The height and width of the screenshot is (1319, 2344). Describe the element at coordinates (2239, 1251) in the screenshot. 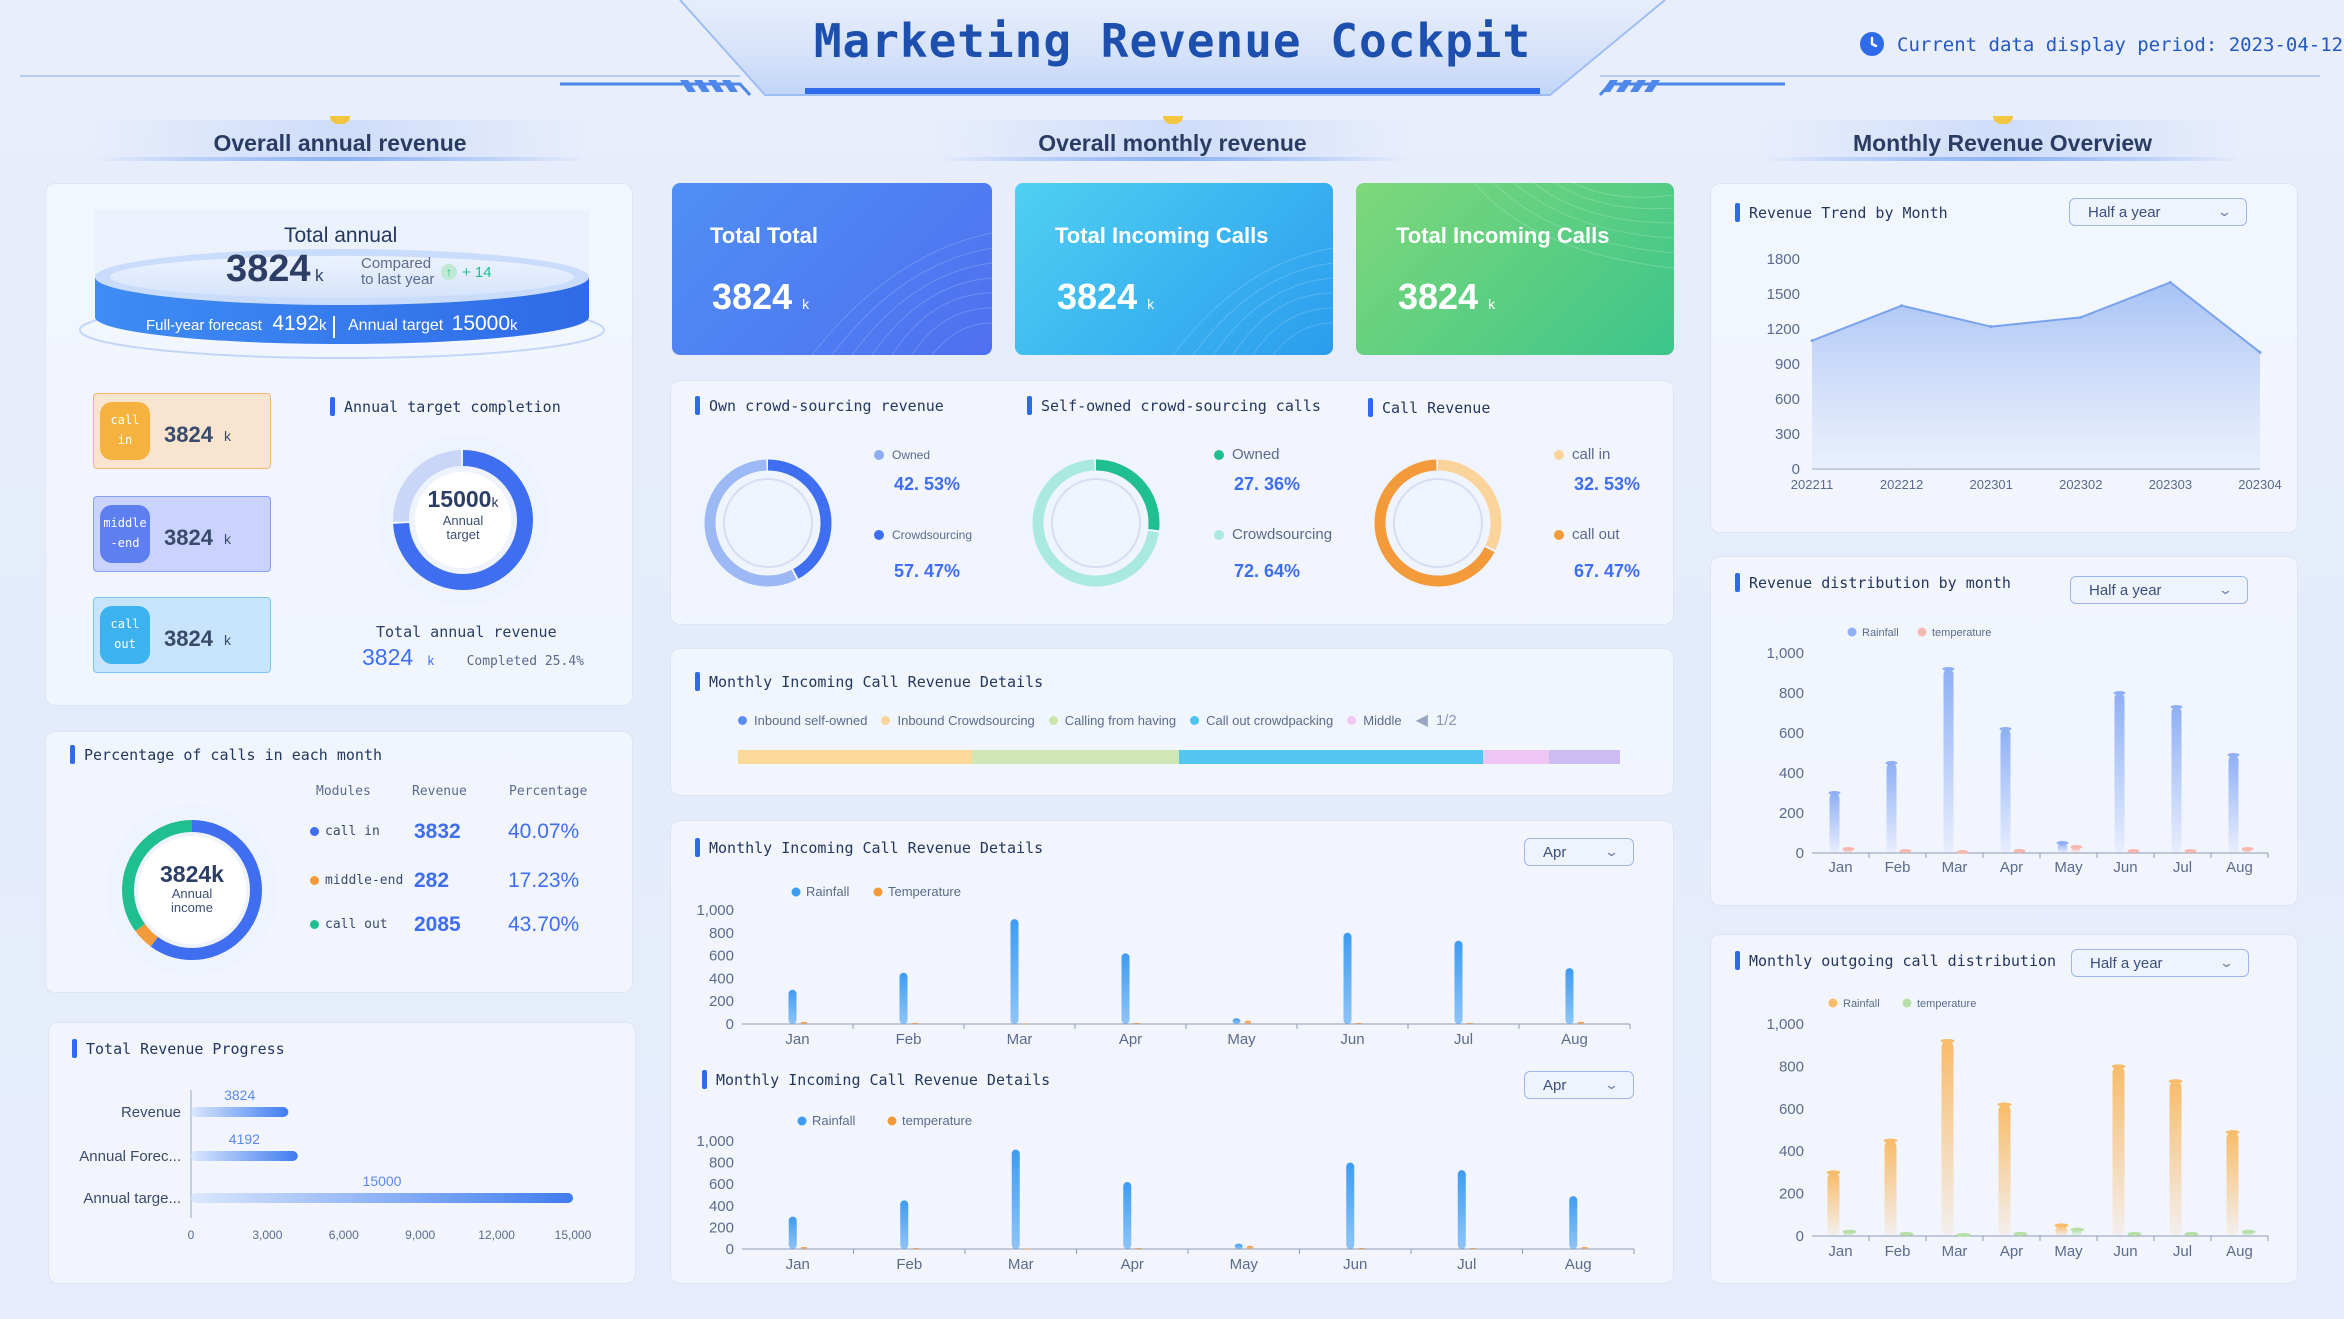

I see `chart-x-label: Aug` at that location.